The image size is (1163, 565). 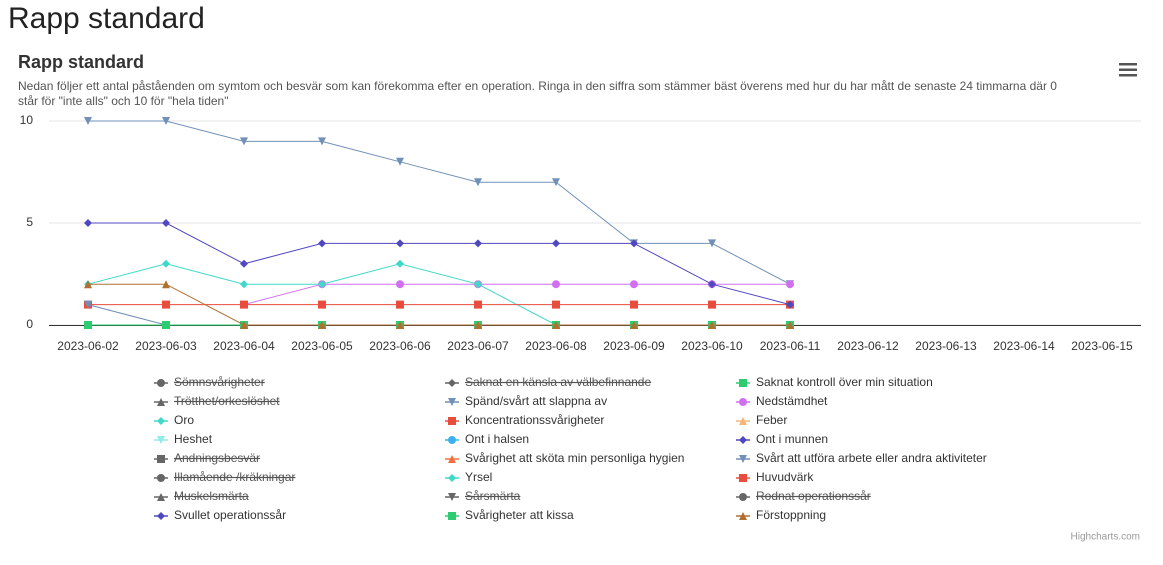 I want to click on menu-button, so click(x=1128, y=70).